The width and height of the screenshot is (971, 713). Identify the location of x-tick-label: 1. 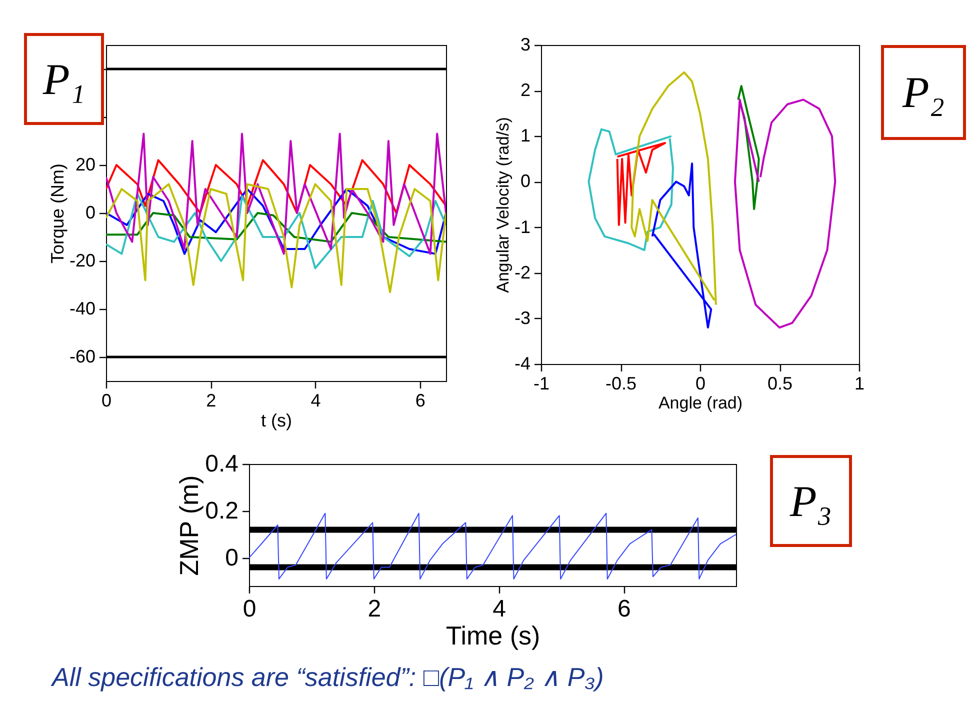
(859, 384).